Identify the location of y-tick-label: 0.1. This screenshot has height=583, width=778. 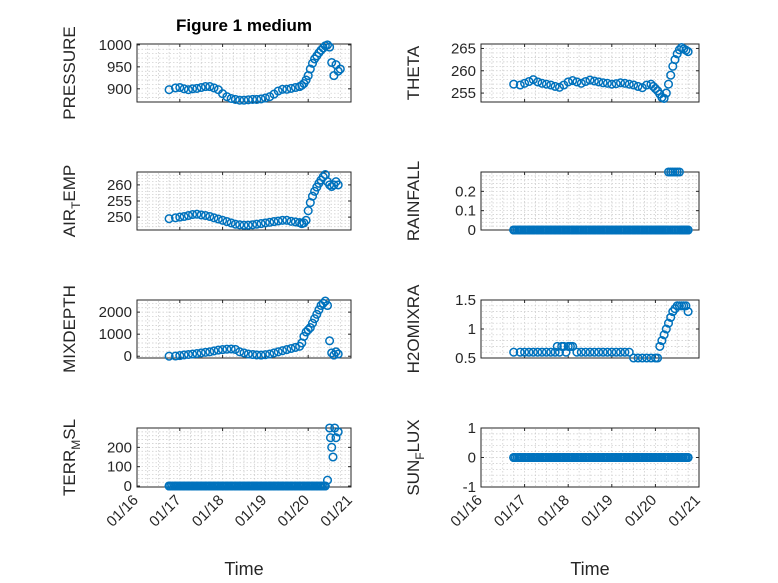
(465, 211).